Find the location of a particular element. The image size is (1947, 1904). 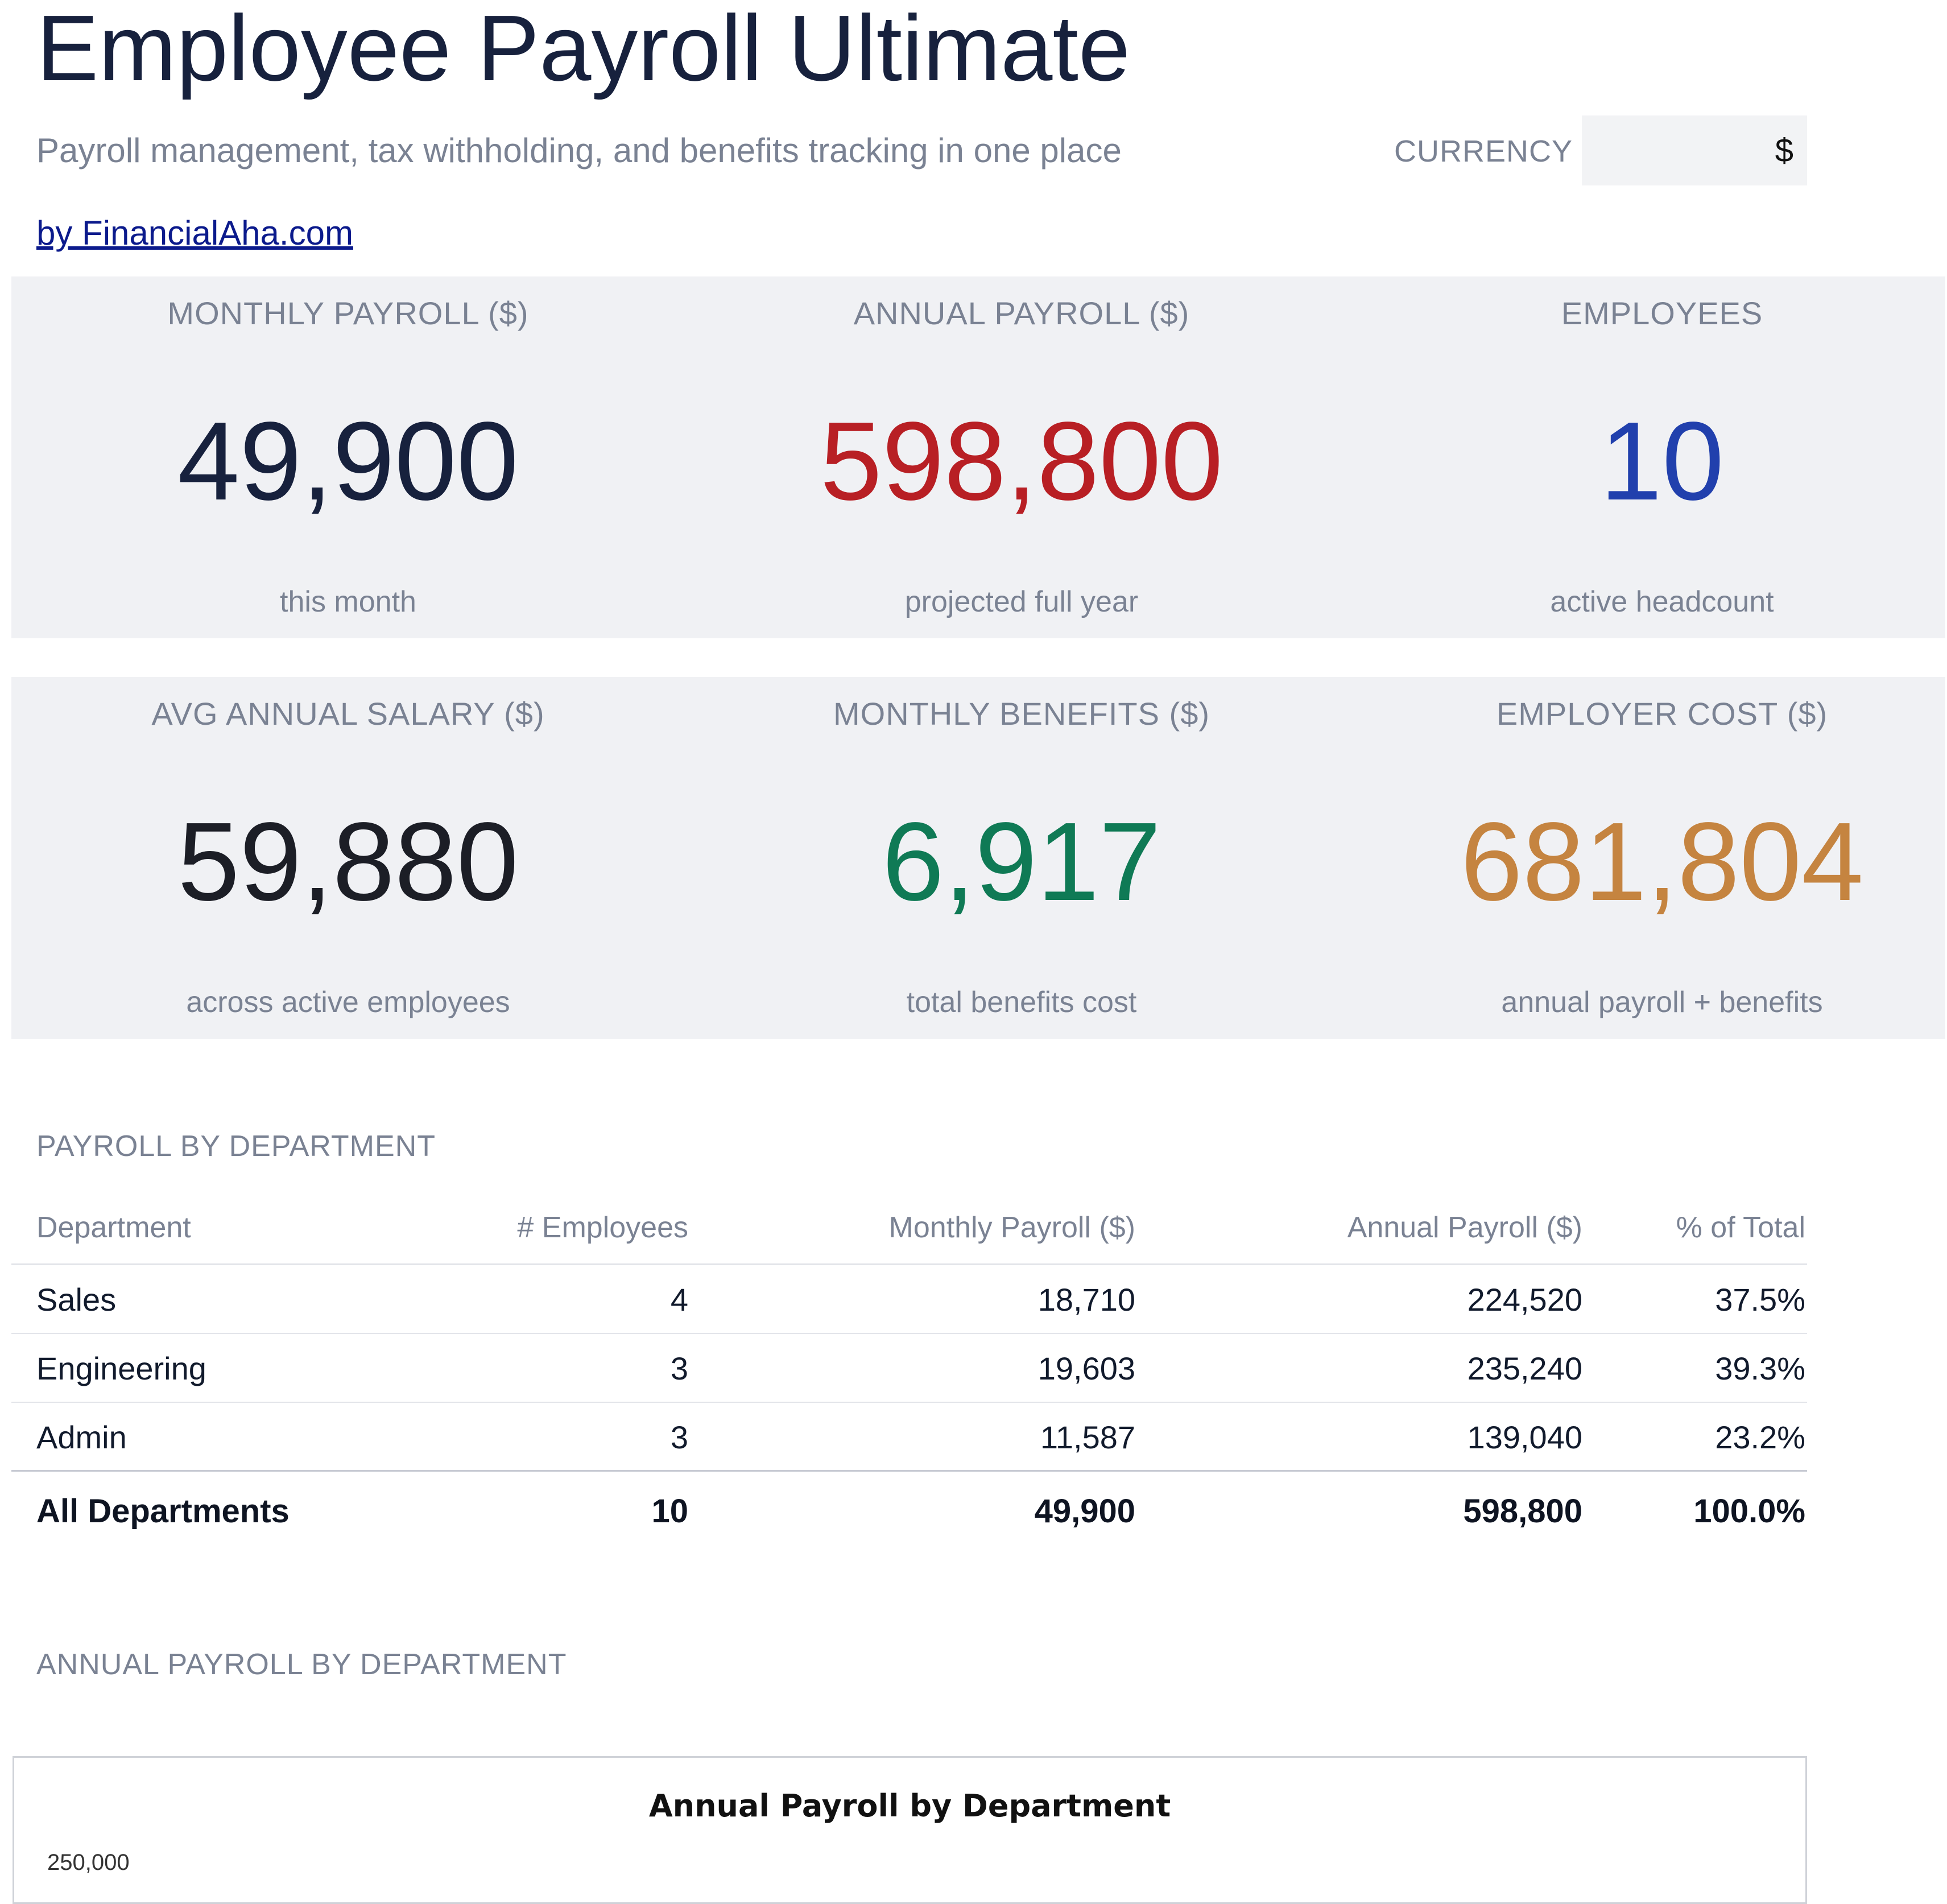

column-header-percent-of-total: % of Total is located at coordinates (1740, 1227).